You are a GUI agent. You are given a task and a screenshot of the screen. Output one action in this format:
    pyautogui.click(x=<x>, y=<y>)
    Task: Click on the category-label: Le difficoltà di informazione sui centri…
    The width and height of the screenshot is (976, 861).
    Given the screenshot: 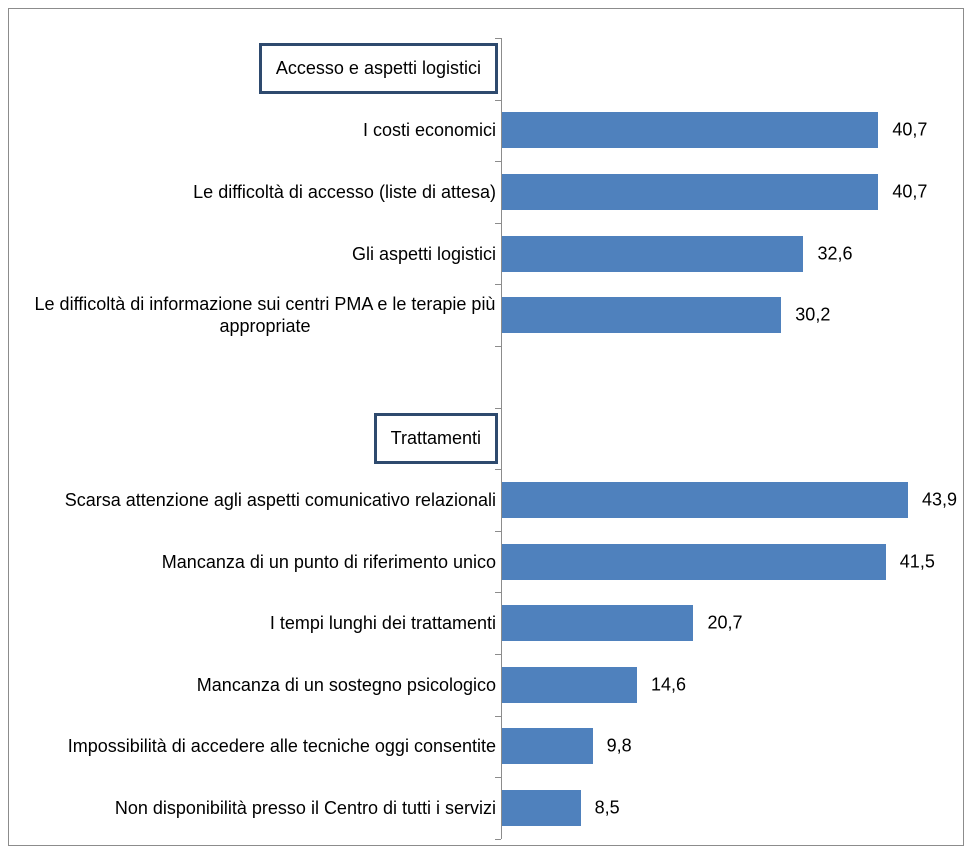 What is the action you would take?
    pyautogui.click(x=258, y=315)
    